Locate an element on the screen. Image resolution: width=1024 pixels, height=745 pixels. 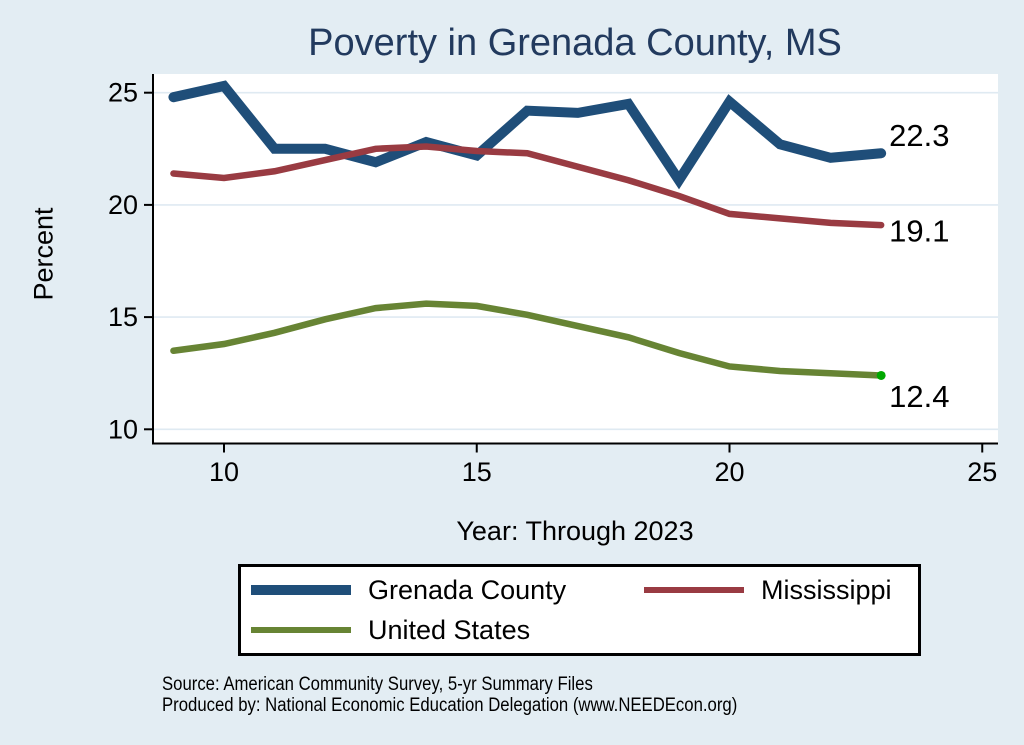
end-label-united-states: 12.4 is located at coordinates (919, 396).